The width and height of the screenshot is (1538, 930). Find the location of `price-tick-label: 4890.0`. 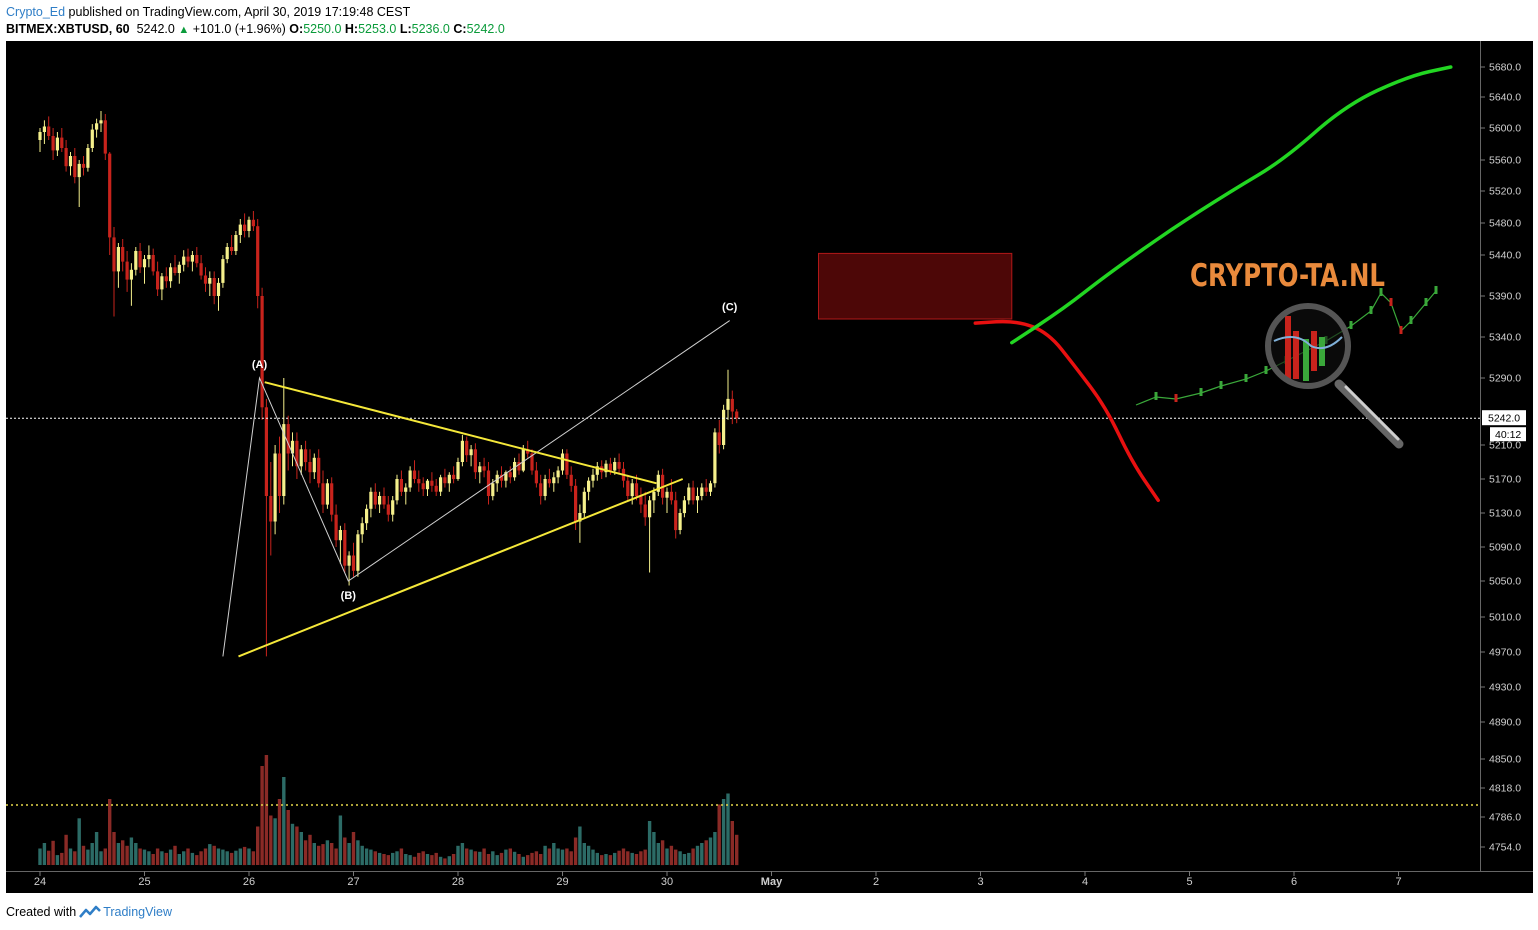

price-tick-label: 4890.0 is located at coordinates (1505, 723).